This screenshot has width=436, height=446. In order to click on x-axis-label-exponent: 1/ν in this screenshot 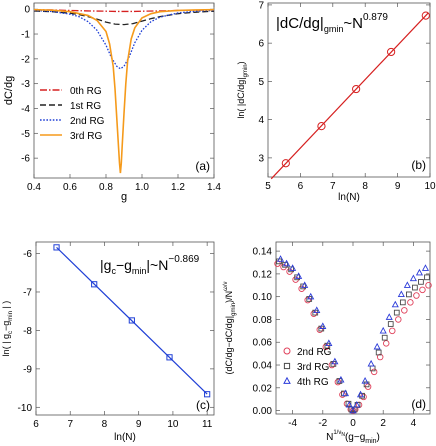, I will do `click(337, 433)`.